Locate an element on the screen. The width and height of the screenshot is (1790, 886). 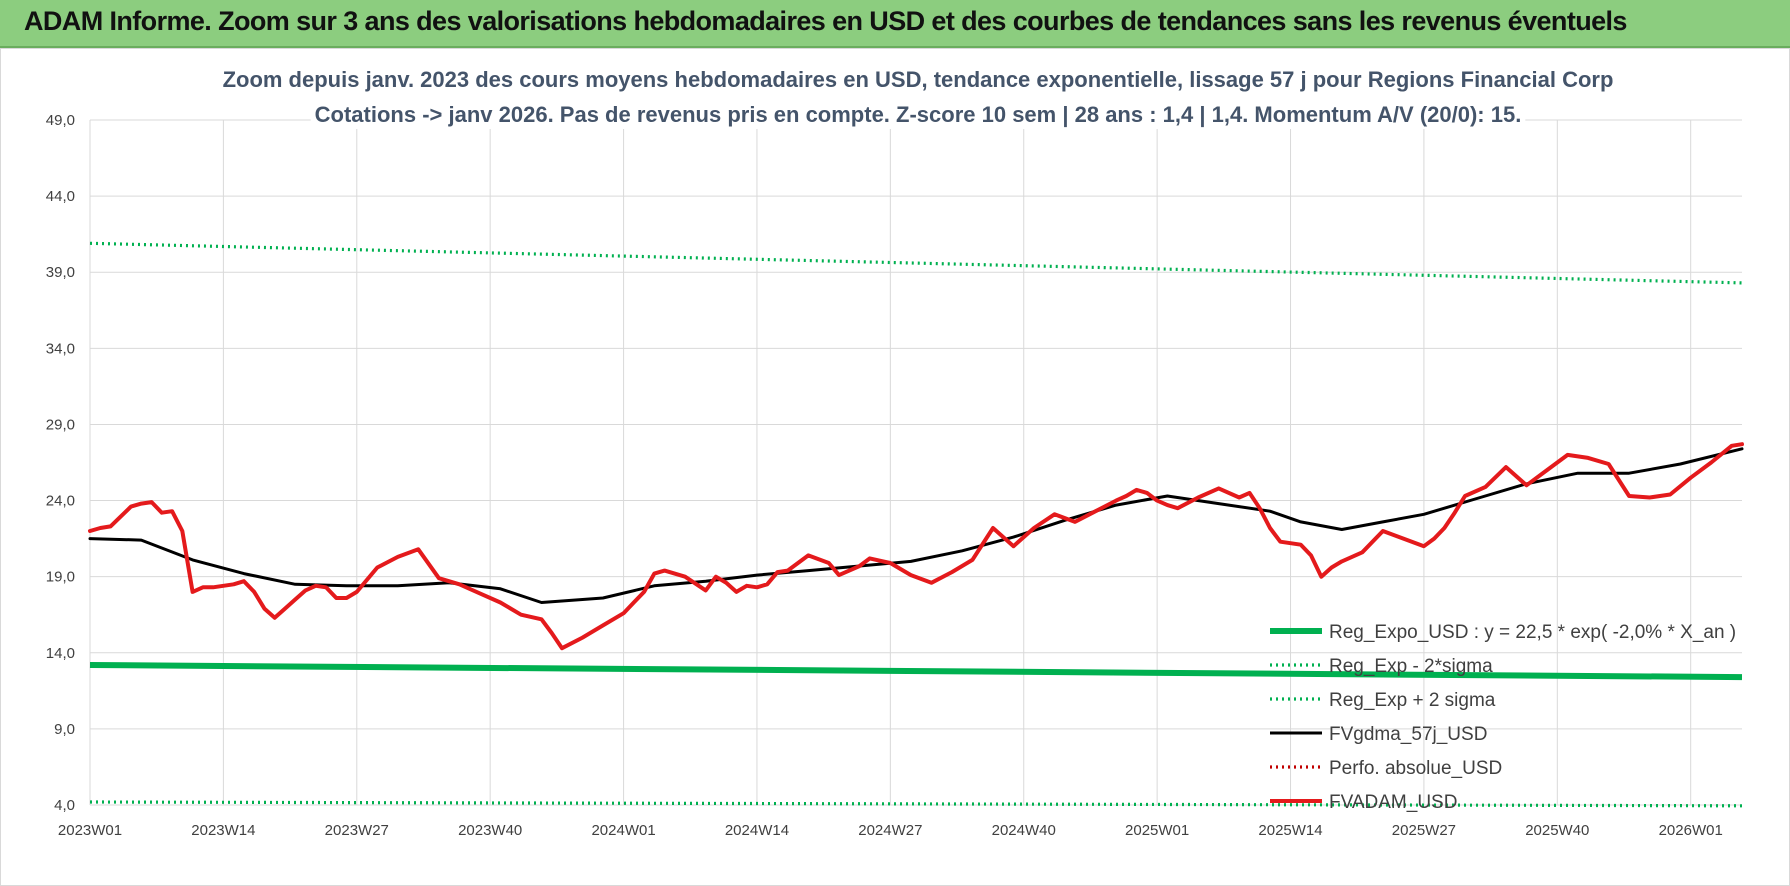
x-tick-label: 2024W14 is located at coordinates (757, 830).